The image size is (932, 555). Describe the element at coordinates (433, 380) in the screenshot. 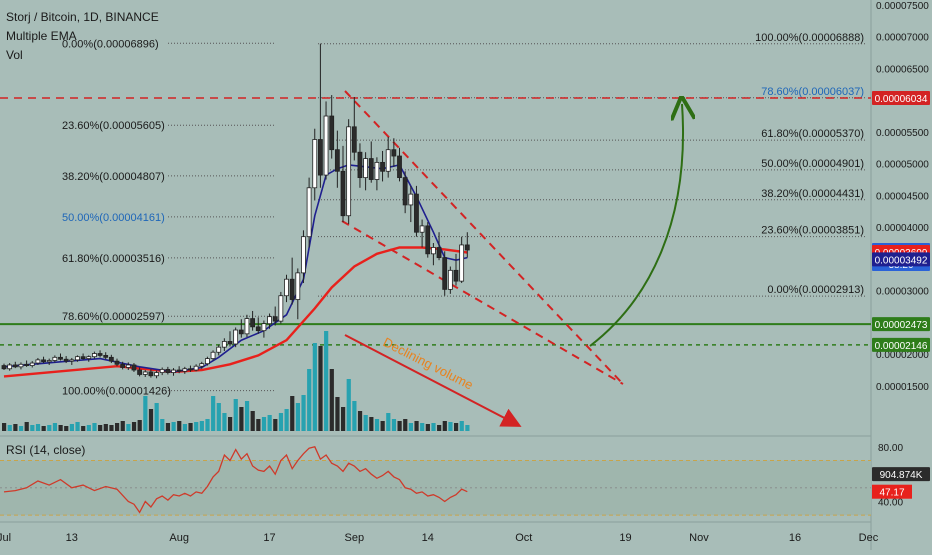

I see `declining-volume-arrow` at that location.